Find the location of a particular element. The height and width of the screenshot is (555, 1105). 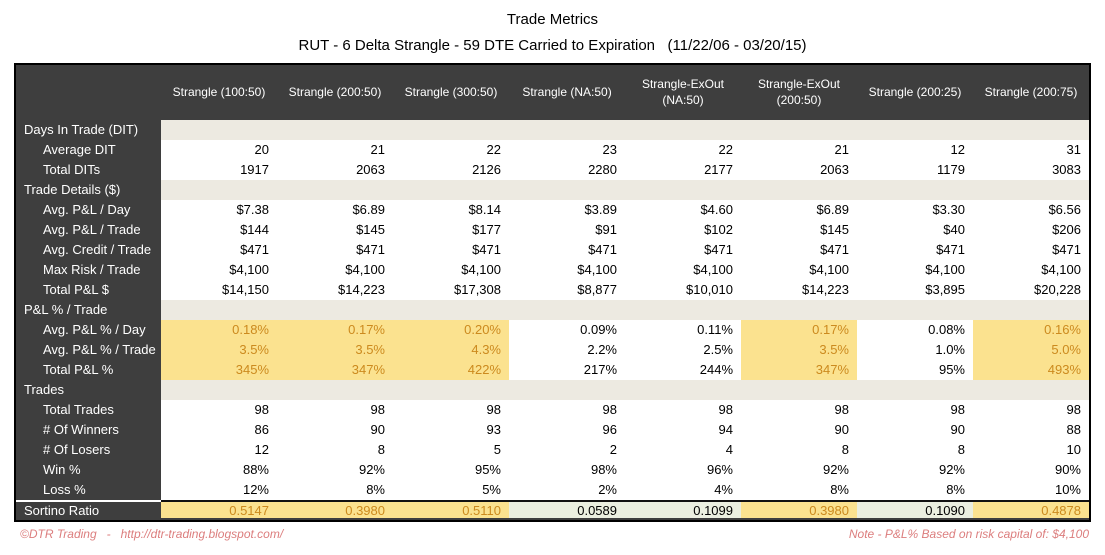

column-header: Strangle (200:50) is located at coordinates (335, 91).